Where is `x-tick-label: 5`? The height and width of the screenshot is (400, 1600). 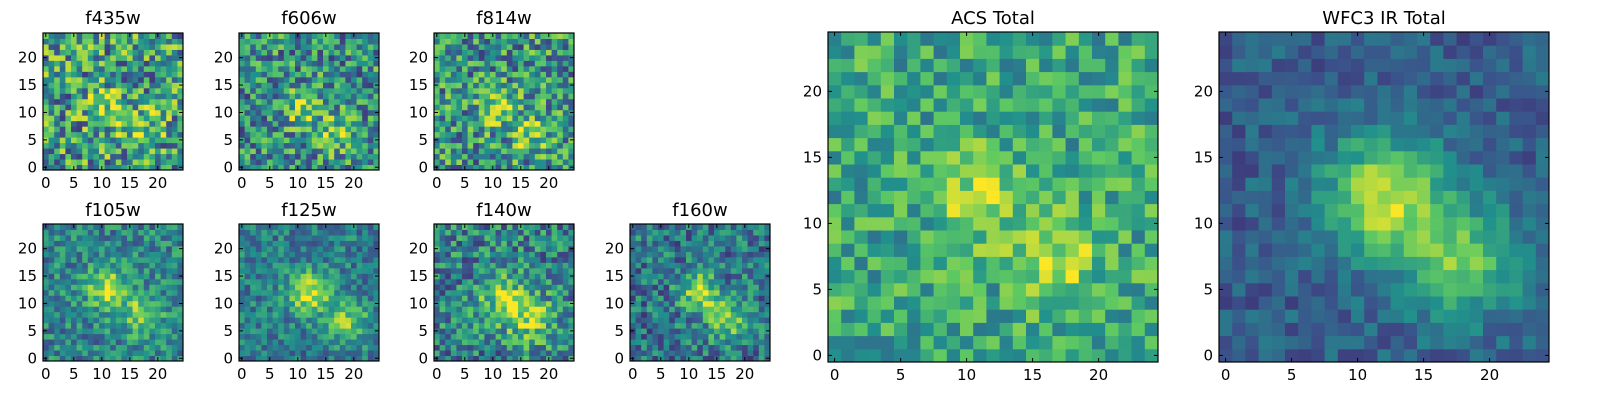 x-tick-label: 5 is located at coordinates (465, 183).